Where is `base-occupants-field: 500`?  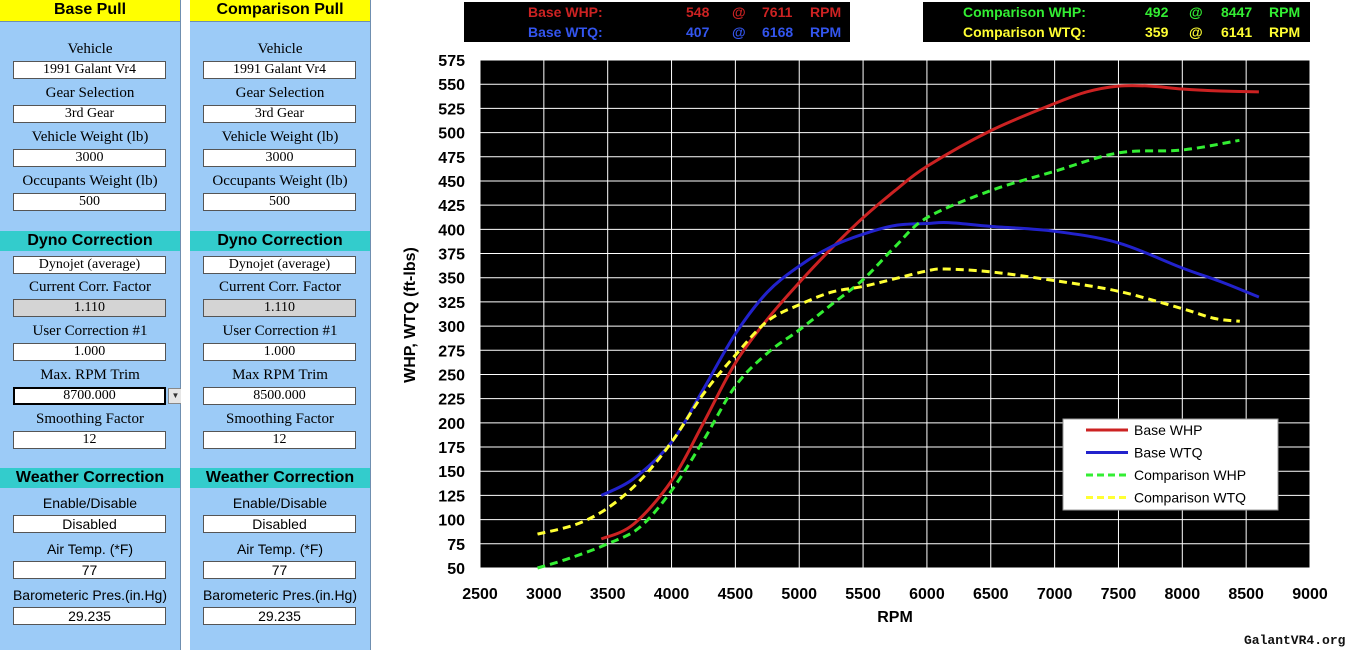 base-occupants-field: 500 is located at coordinates (89, 202).